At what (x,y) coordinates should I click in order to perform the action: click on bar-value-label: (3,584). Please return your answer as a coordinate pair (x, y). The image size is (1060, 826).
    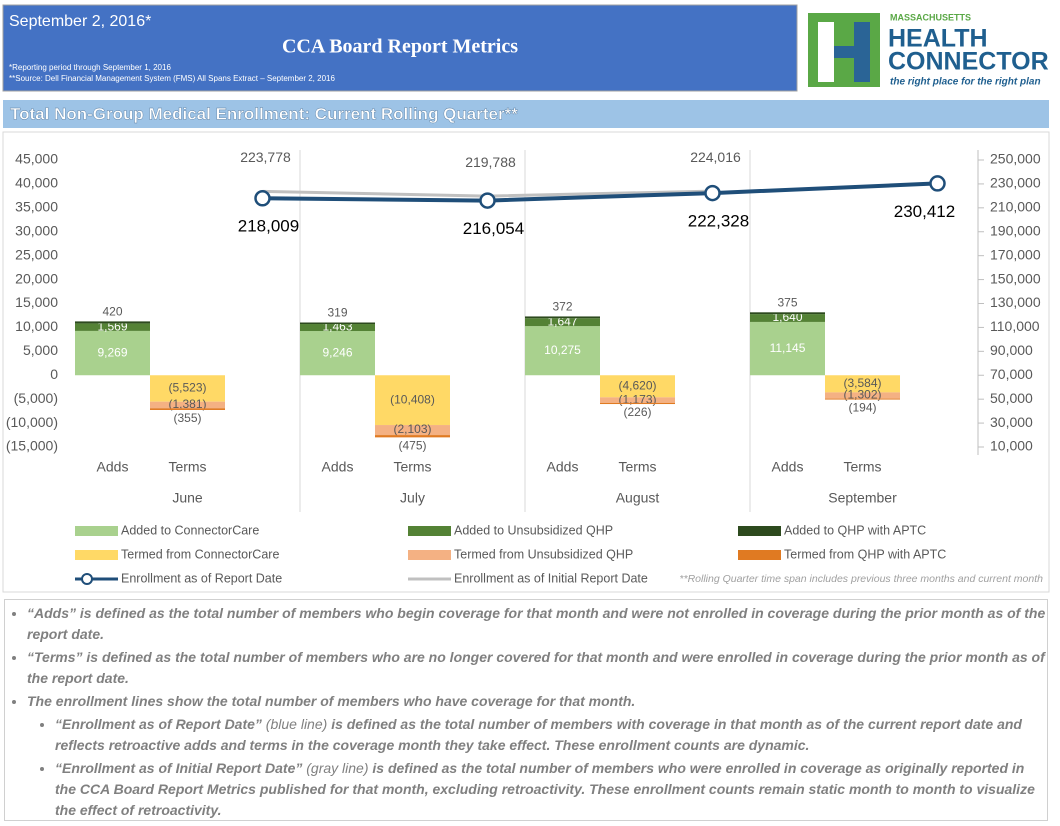
    Looking at the image, I should click on (862, 383).